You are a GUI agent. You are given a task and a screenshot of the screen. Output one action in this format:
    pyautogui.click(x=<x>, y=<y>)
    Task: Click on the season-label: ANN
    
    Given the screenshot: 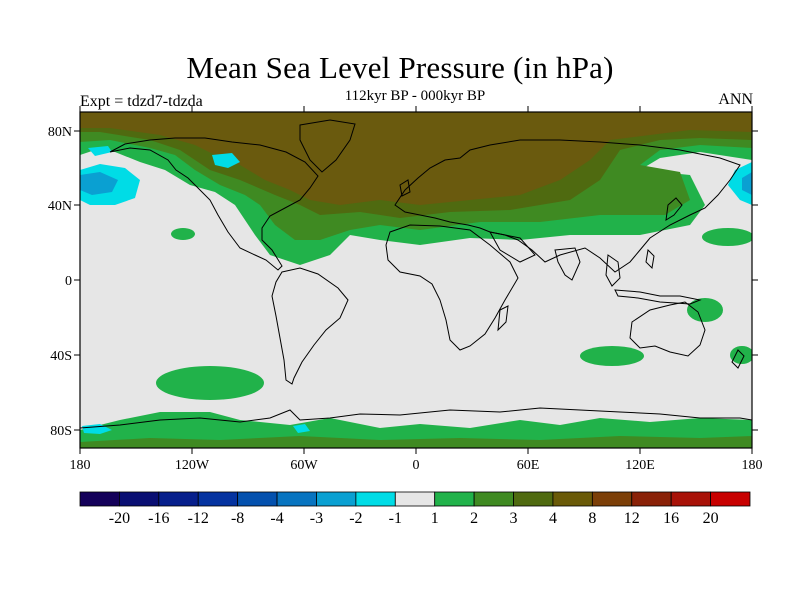 What is the action you would take?
    pyautogui.click(x=735, y=99)
    